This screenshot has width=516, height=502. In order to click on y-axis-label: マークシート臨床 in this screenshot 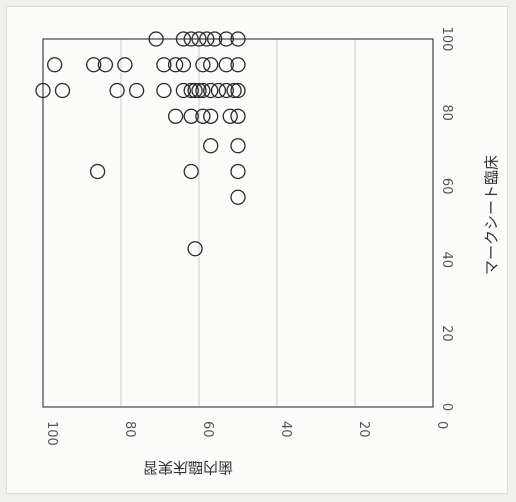, I will do `click(492, 215)`.